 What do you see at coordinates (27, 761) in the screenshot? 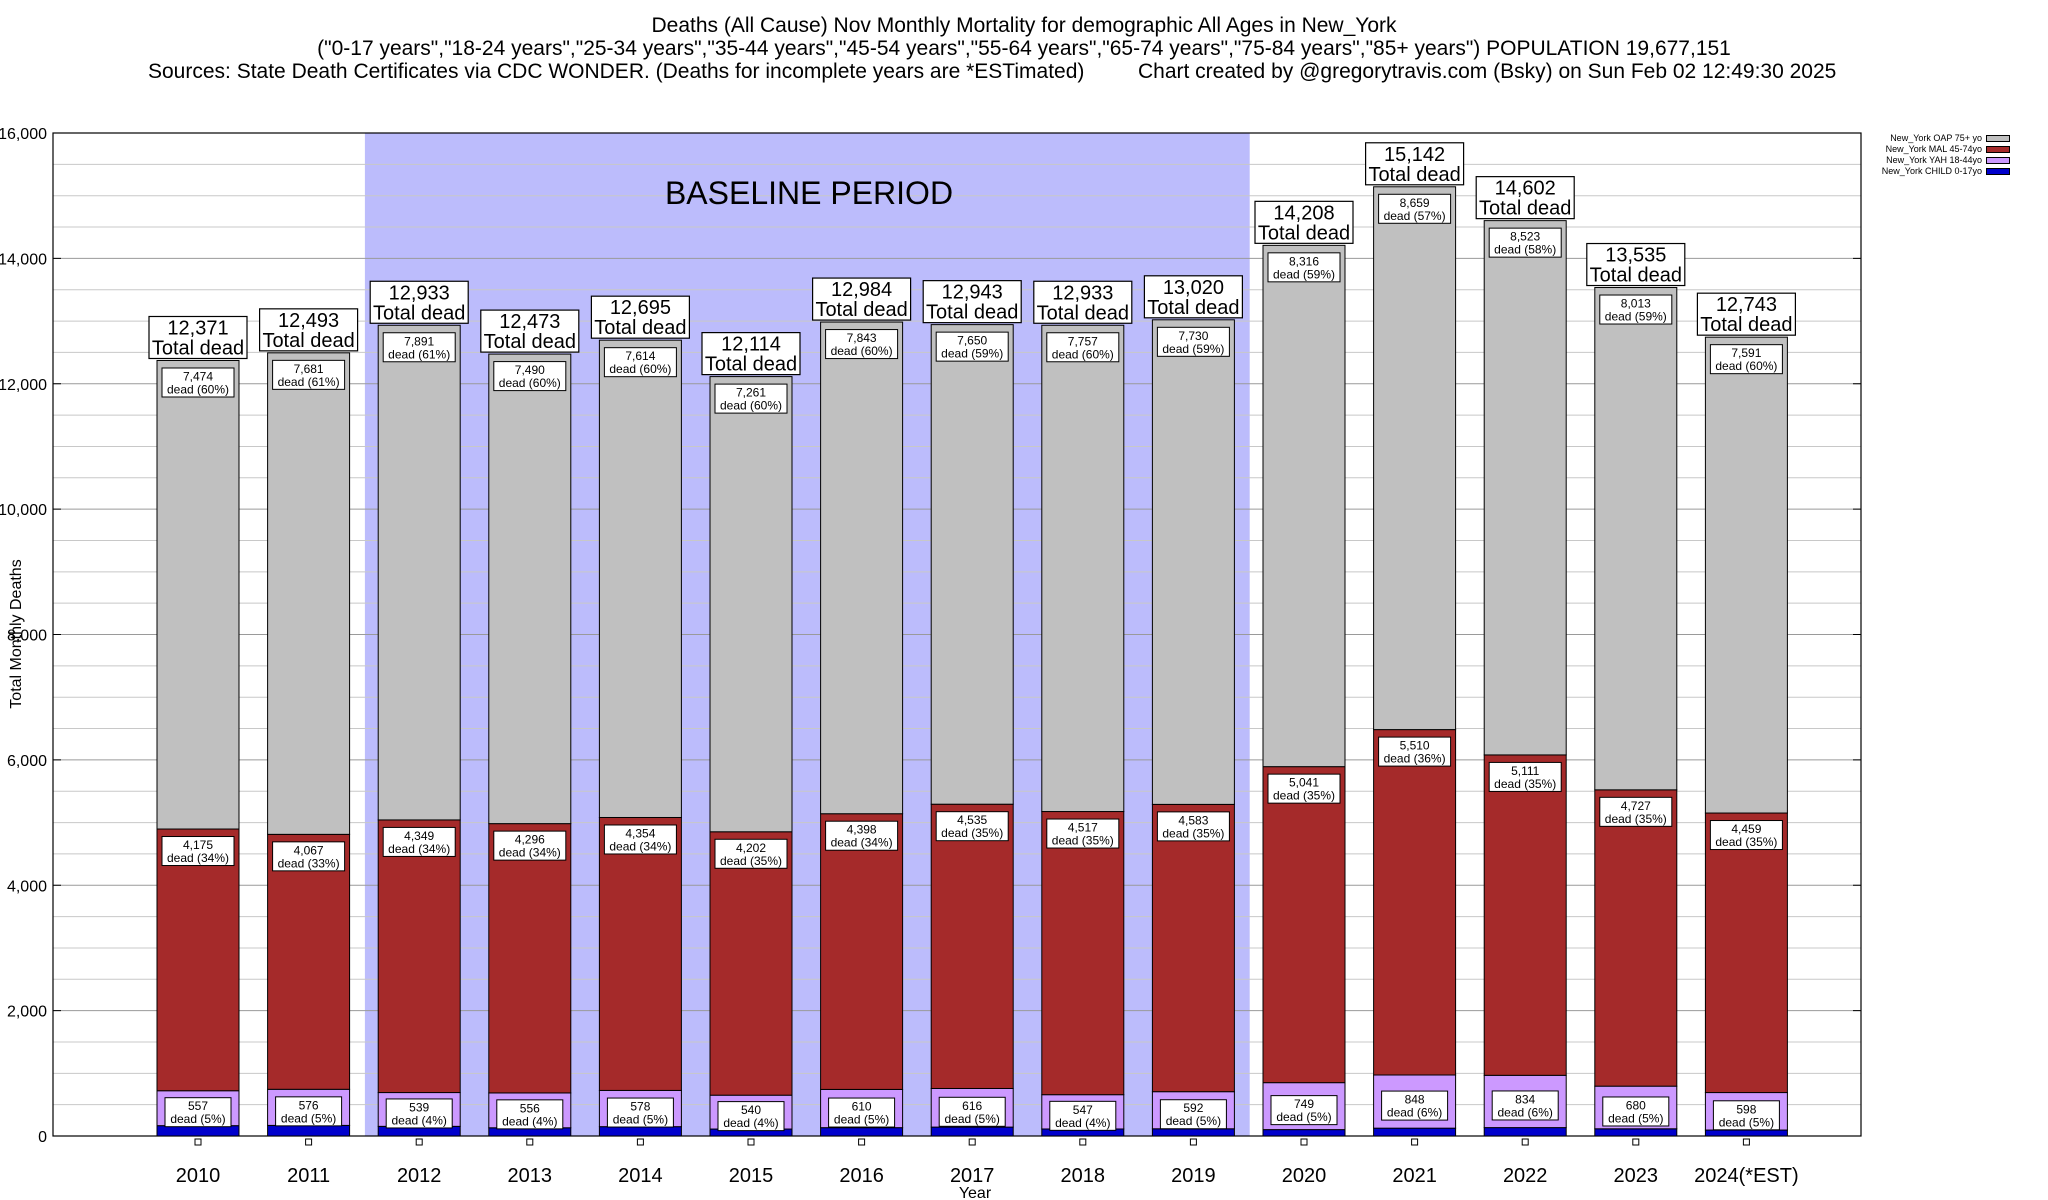
I see `y-tick-label: 6,000` at bounding box center [27, 761].